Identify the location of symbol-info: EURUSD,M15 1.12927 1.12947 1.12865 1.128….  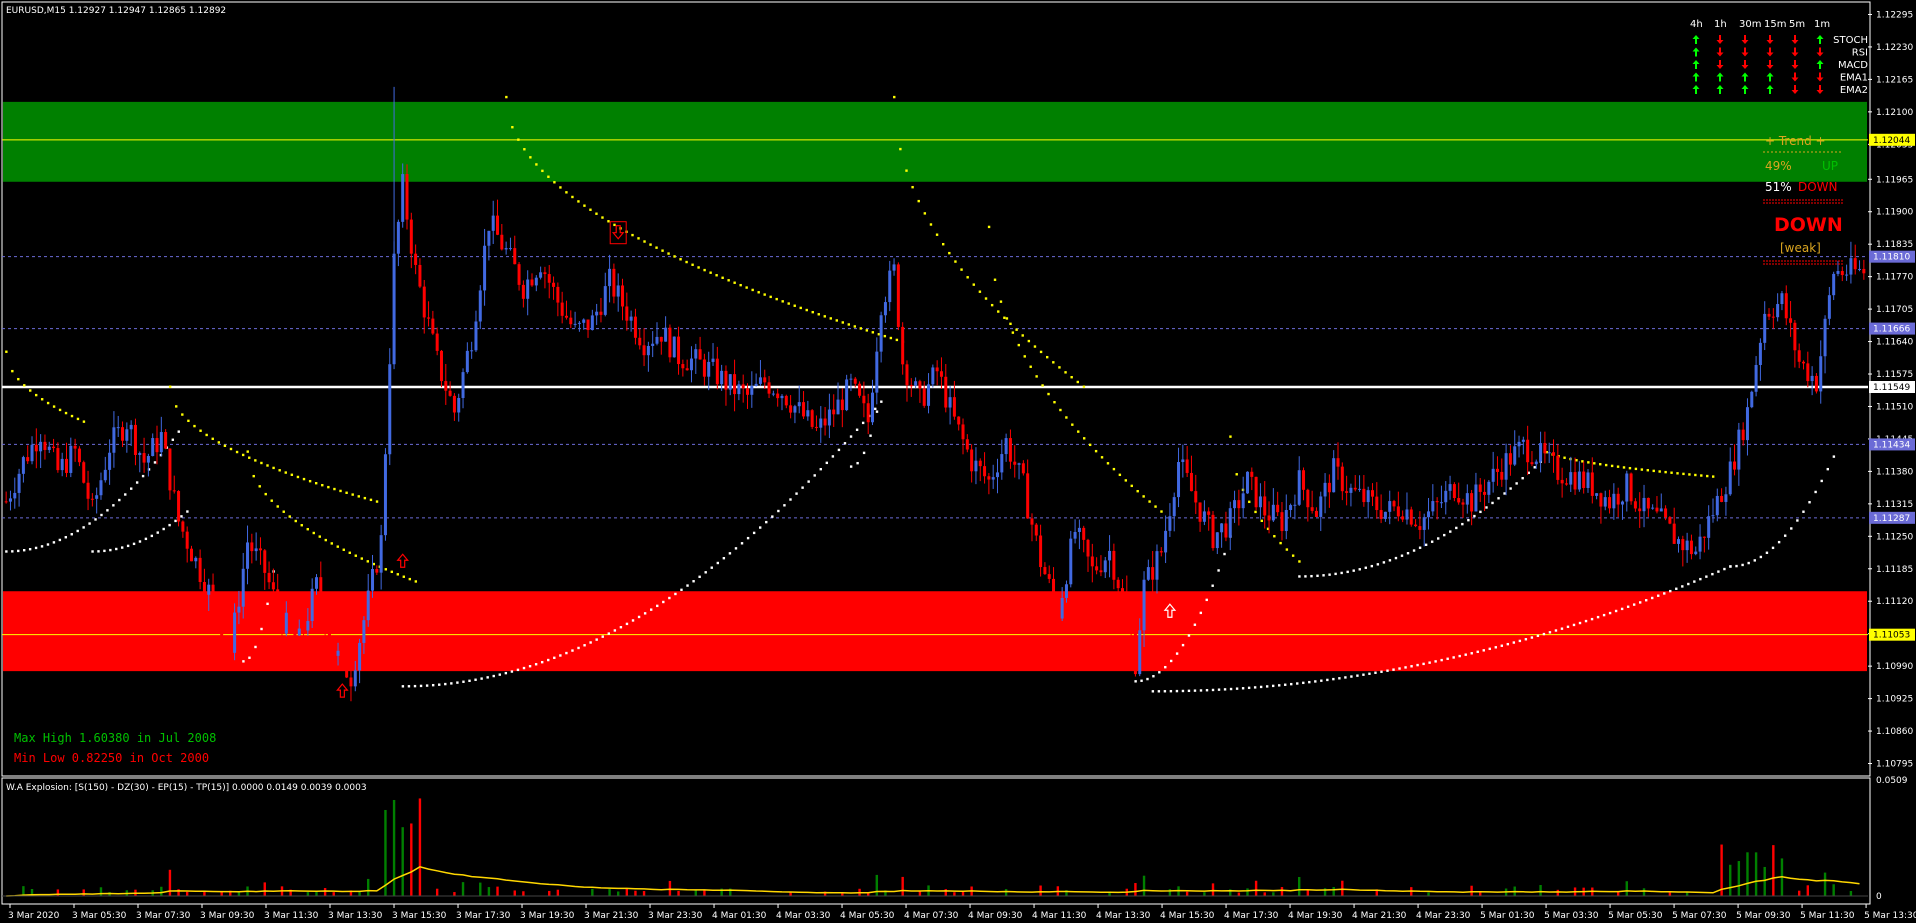
(116, 11).